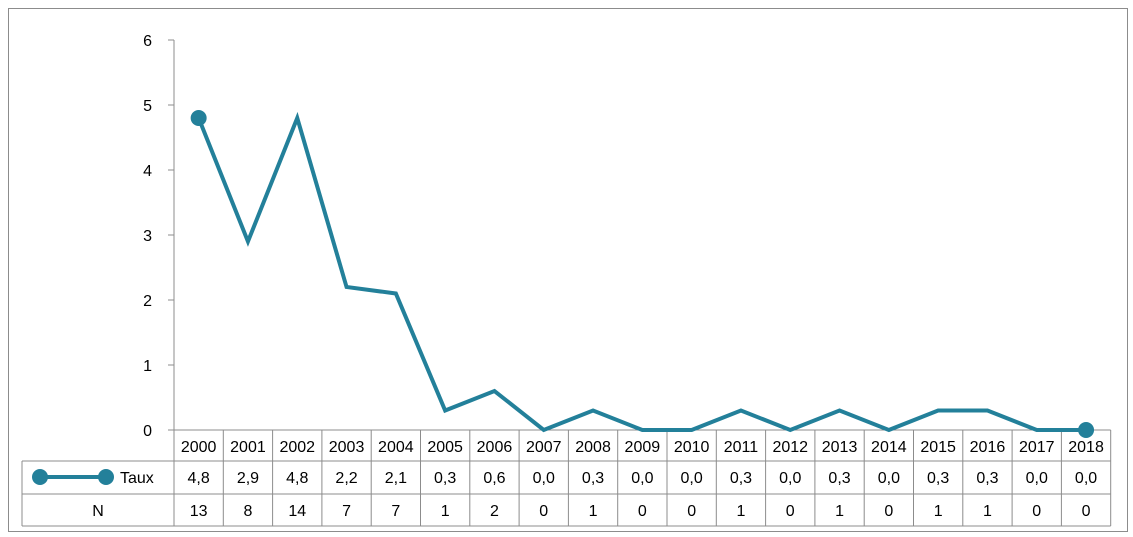 The width and height of the screenshot is (1133, 537). What do you see at coordinates (494, 511) in the screenshot?
I see `table-cell-value: 2` at bounding box center [494, 511].